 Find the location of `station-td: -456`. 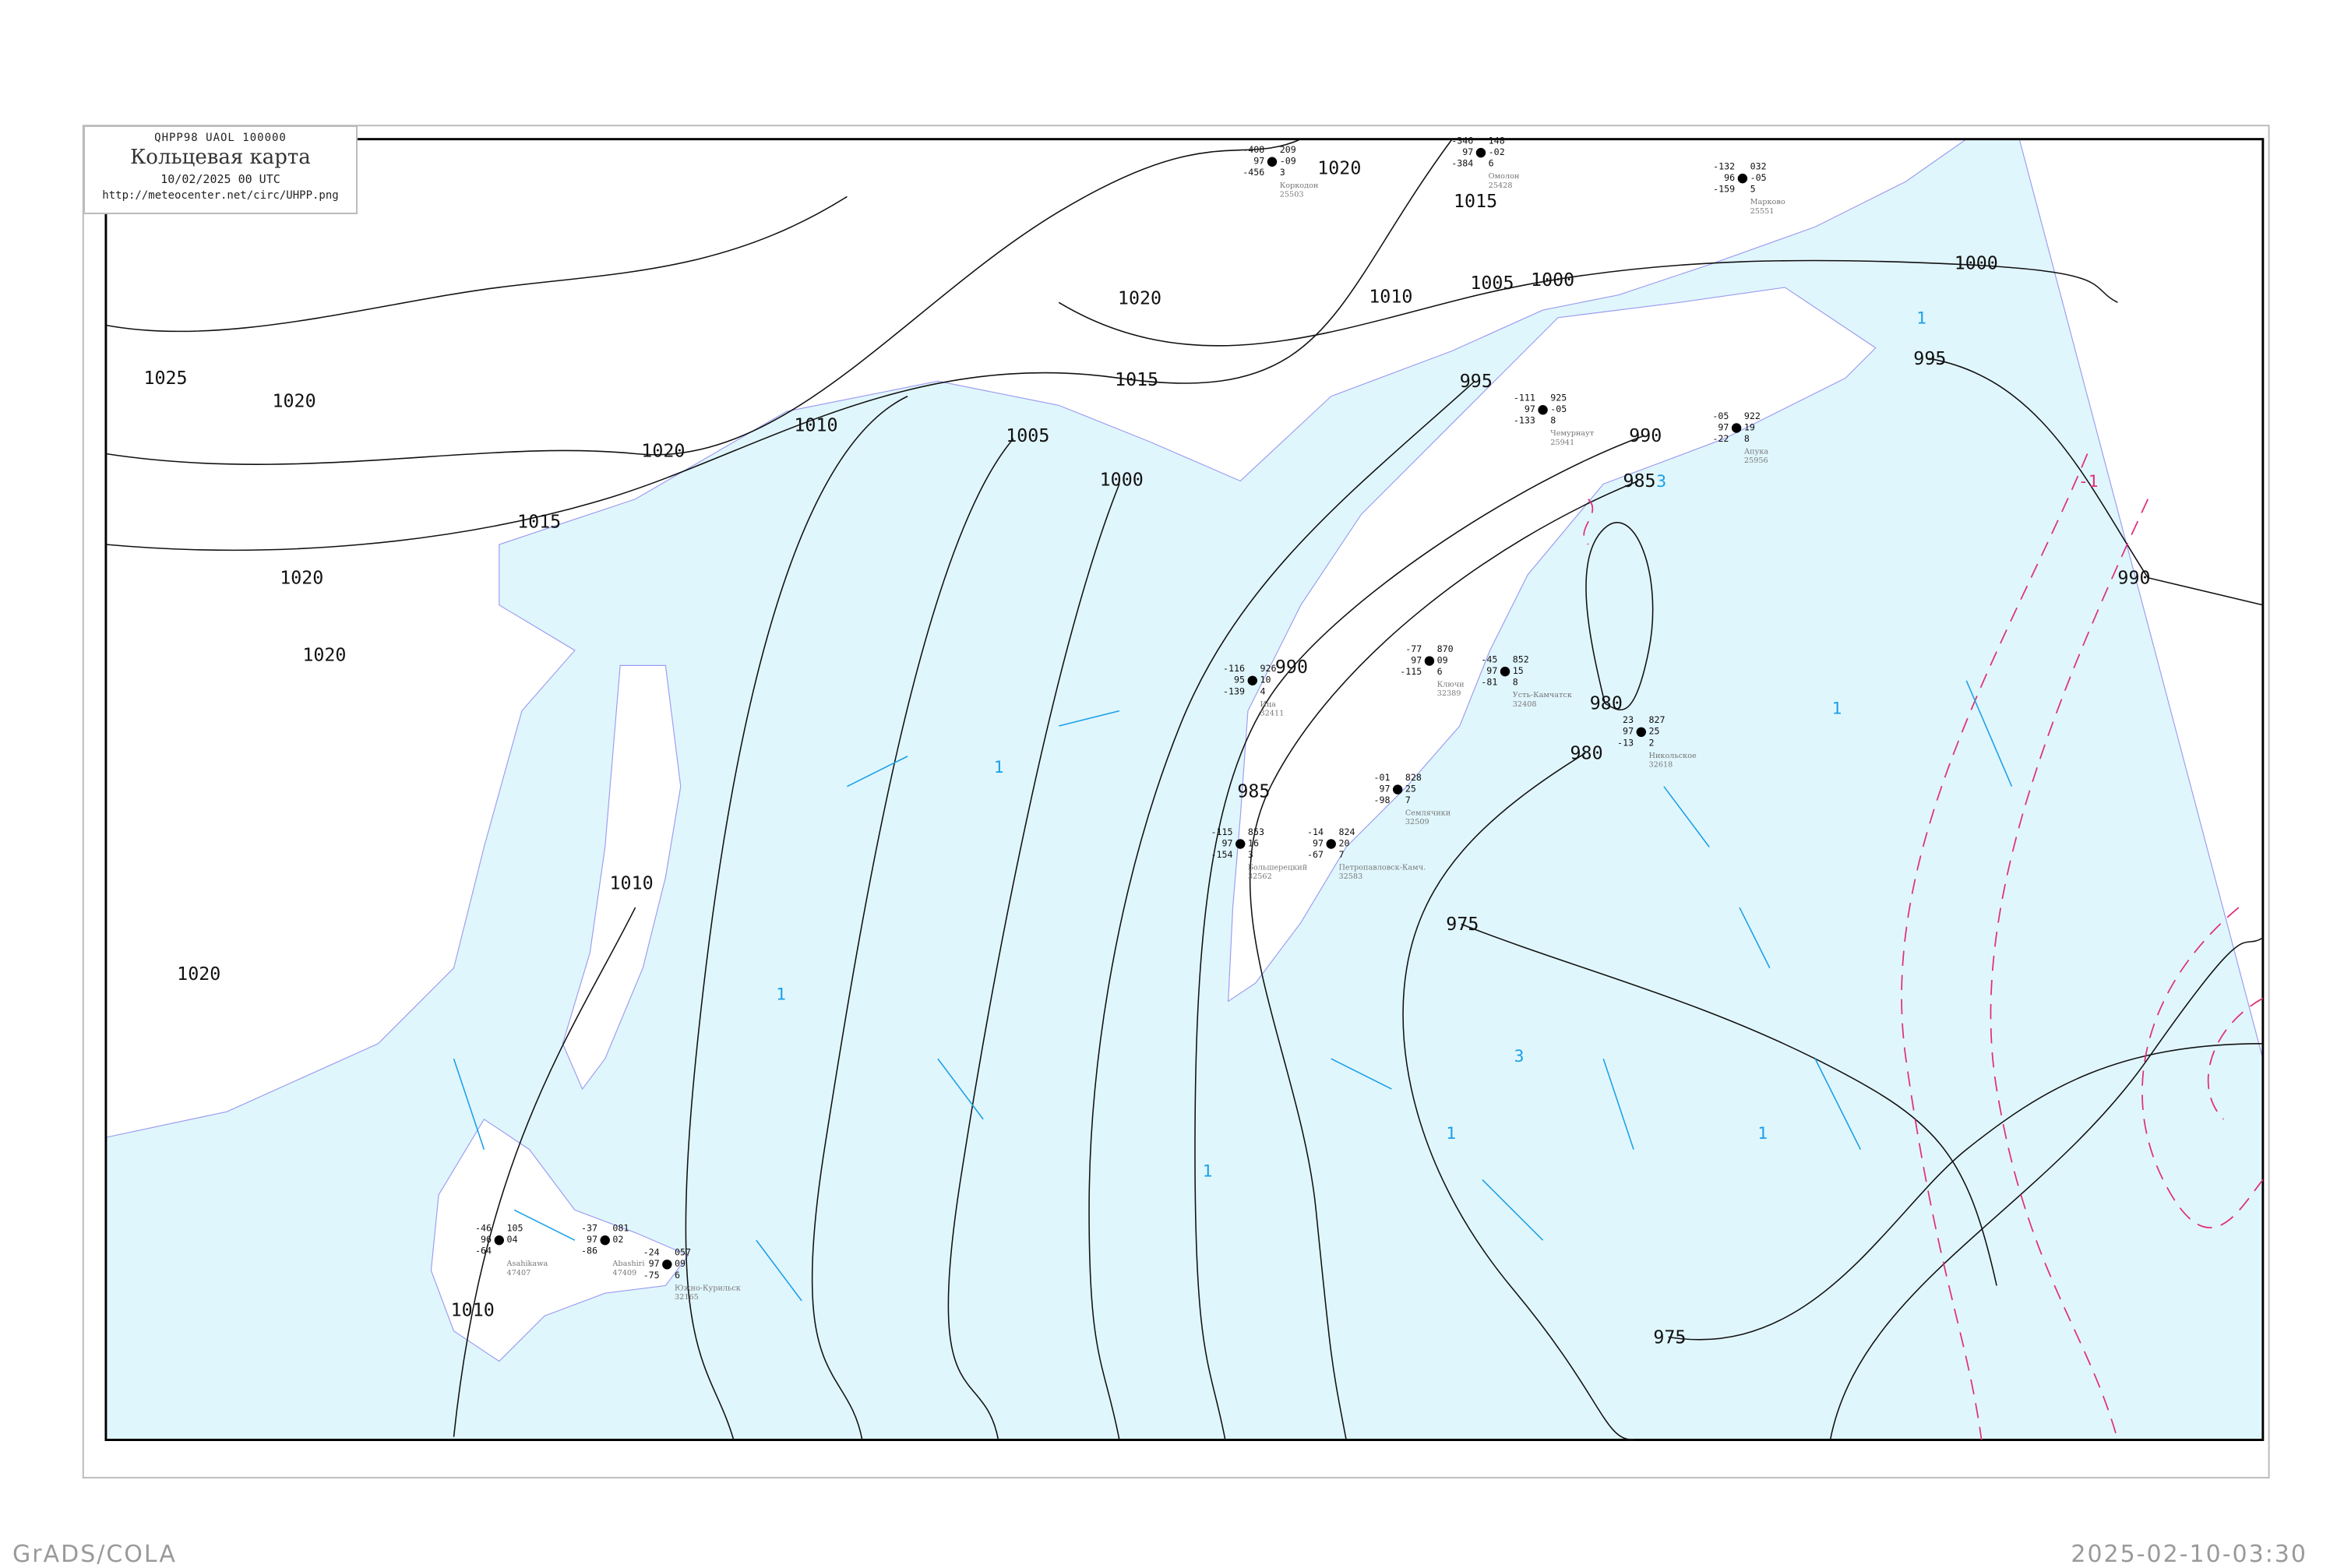

station-td: -456 is located at coordinates (1253, 173).